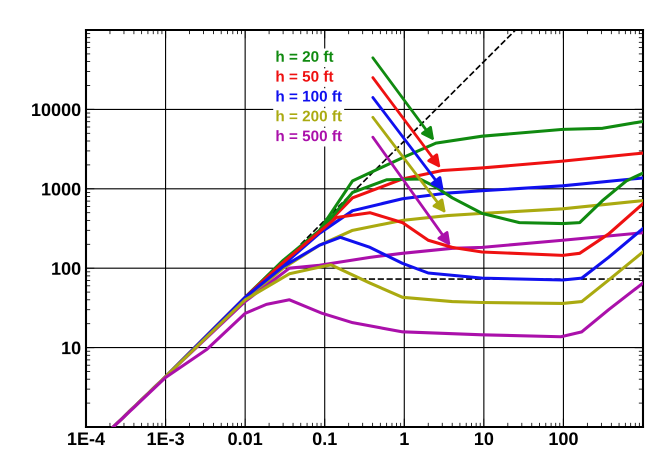  I want to click on y-tick-label: 10, so click(71, 348).